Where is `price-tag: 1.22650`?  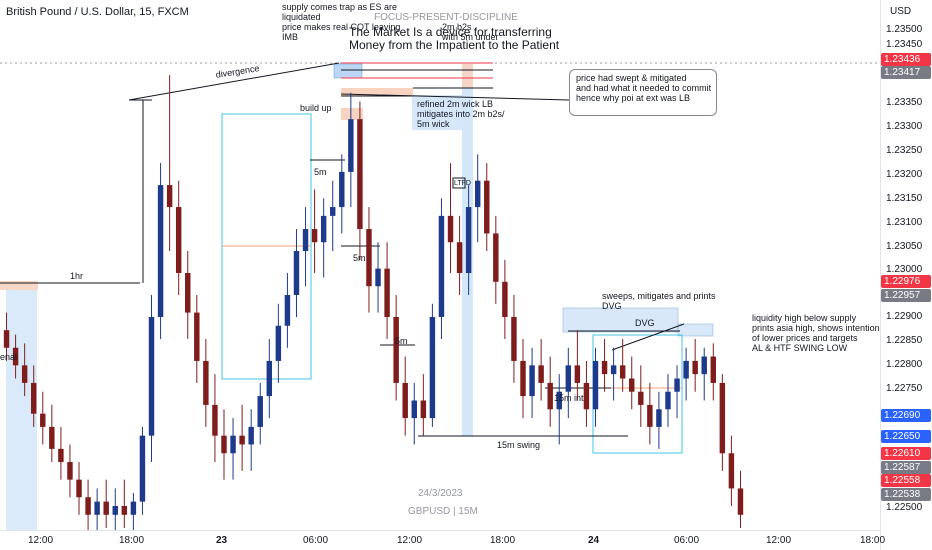 price-tag: 1.22650 is located at coordinates (906, 436).